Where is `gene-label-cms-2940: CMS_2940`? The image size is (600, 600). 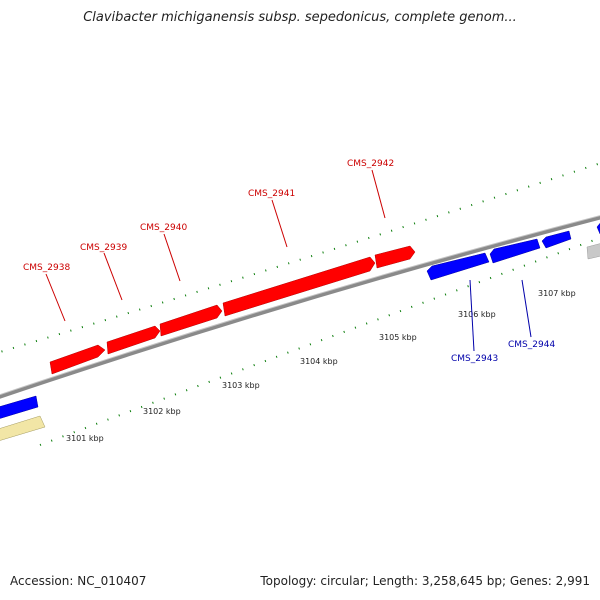
gene-label-cms-2940: CMS_2940 is located at coordinates (163, 228).